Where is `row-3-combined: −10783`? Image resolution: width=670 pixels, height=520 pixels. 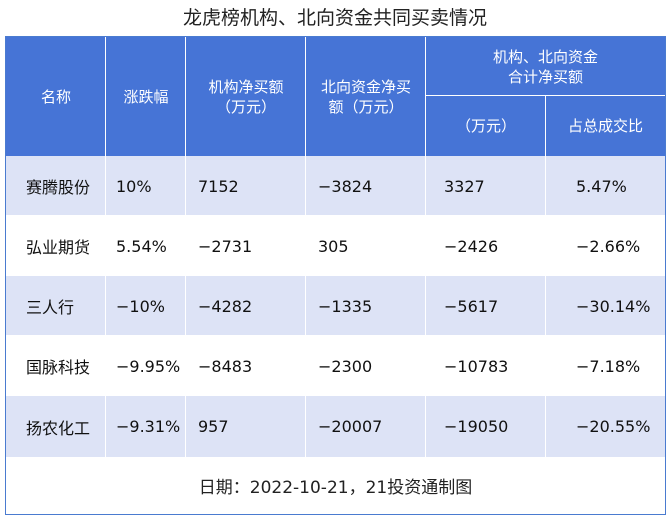 row-3-combined: −10783 is located at coordinates (486, 366).